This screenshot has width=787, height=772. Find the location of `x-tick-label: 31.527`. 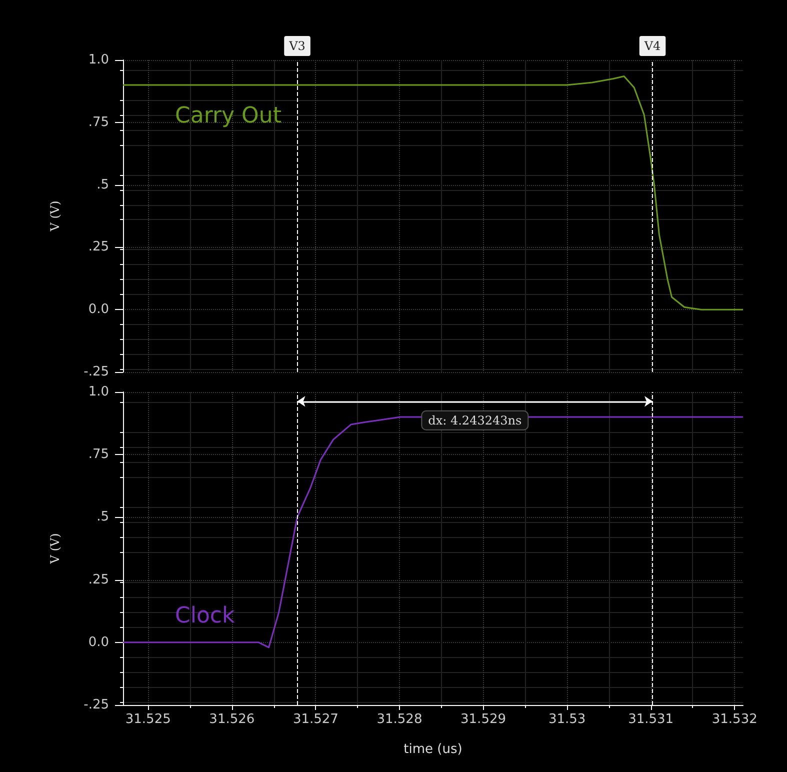

x-tick-label: 31.527 is located at coordinates (315, 719).